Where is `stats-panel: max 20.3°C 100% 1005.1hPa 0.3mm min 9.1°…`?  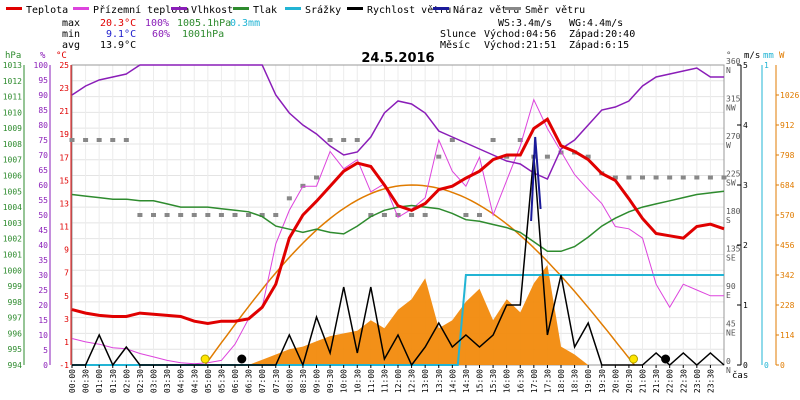 stats-panel: max 20.3°C 100% 1005.1hPa 0.3mm min 9.1°… is located at coordinates (161, 34).